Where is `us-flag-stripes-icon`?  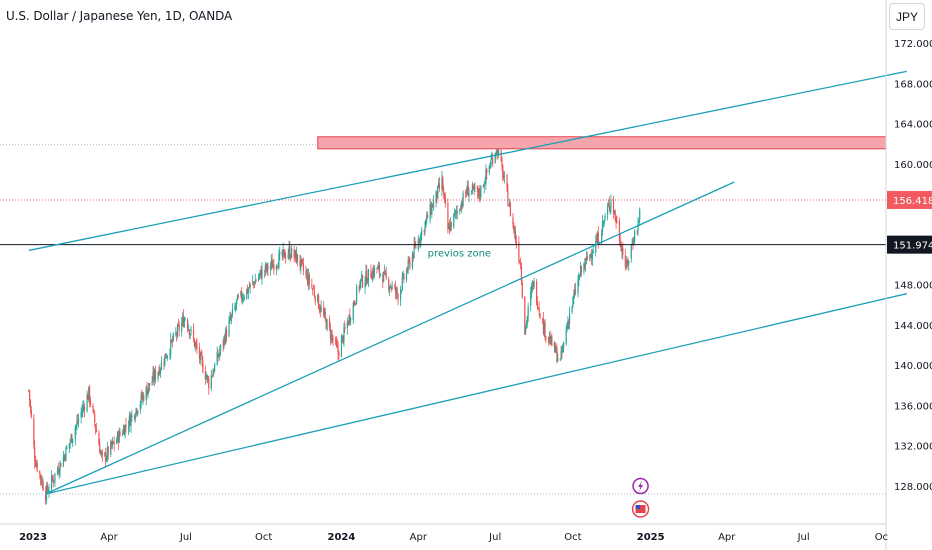 us-flag-stripes-icon is located at coordinates (640, 509).